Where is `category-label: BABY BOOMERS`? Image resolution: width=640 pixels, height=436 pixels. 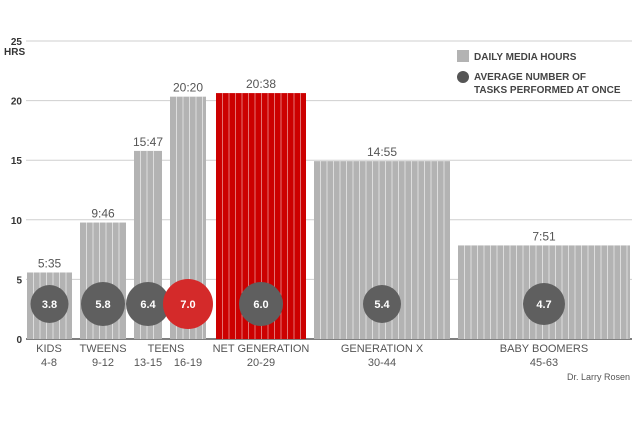
category-label: BABY BOOMERS is located at coordinates (544, 349).